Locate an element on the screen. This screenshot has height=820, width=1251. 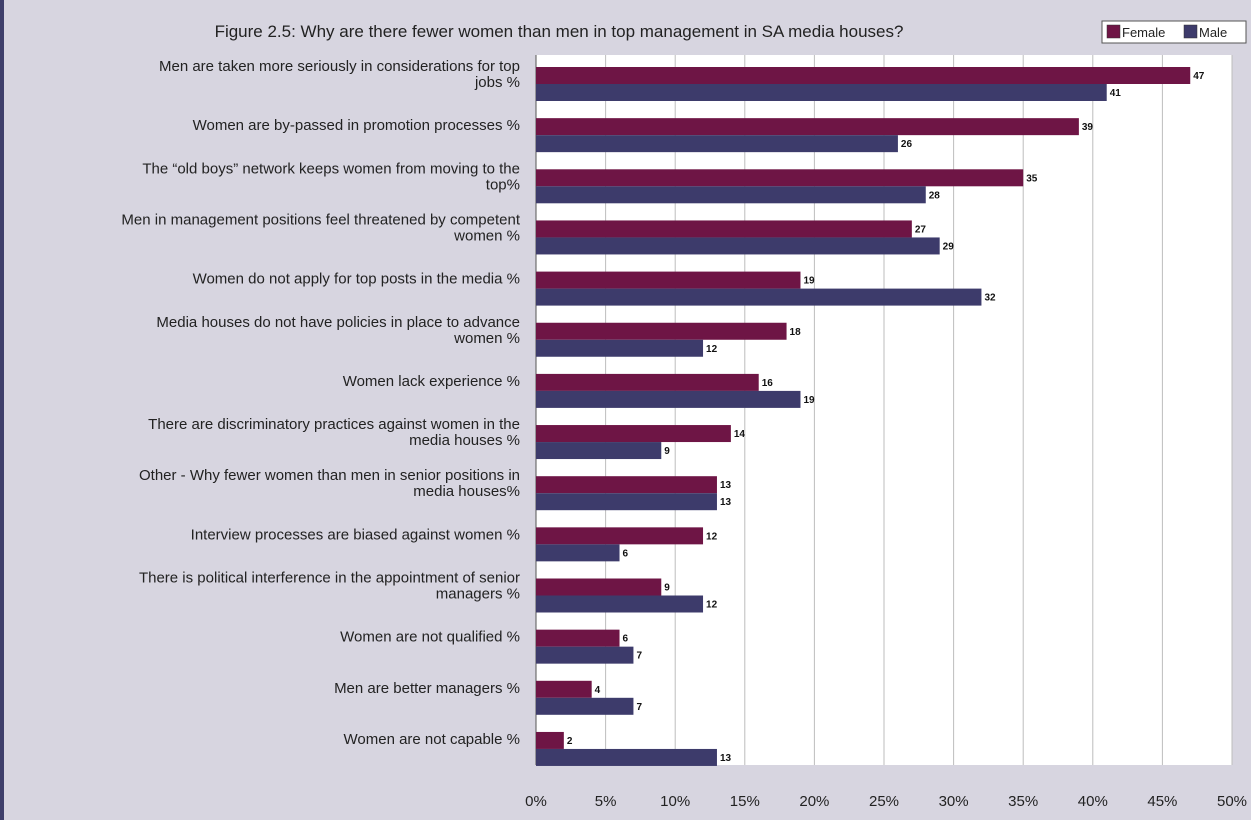
legend-label-female: Female is located at coordinates (1143, 32).